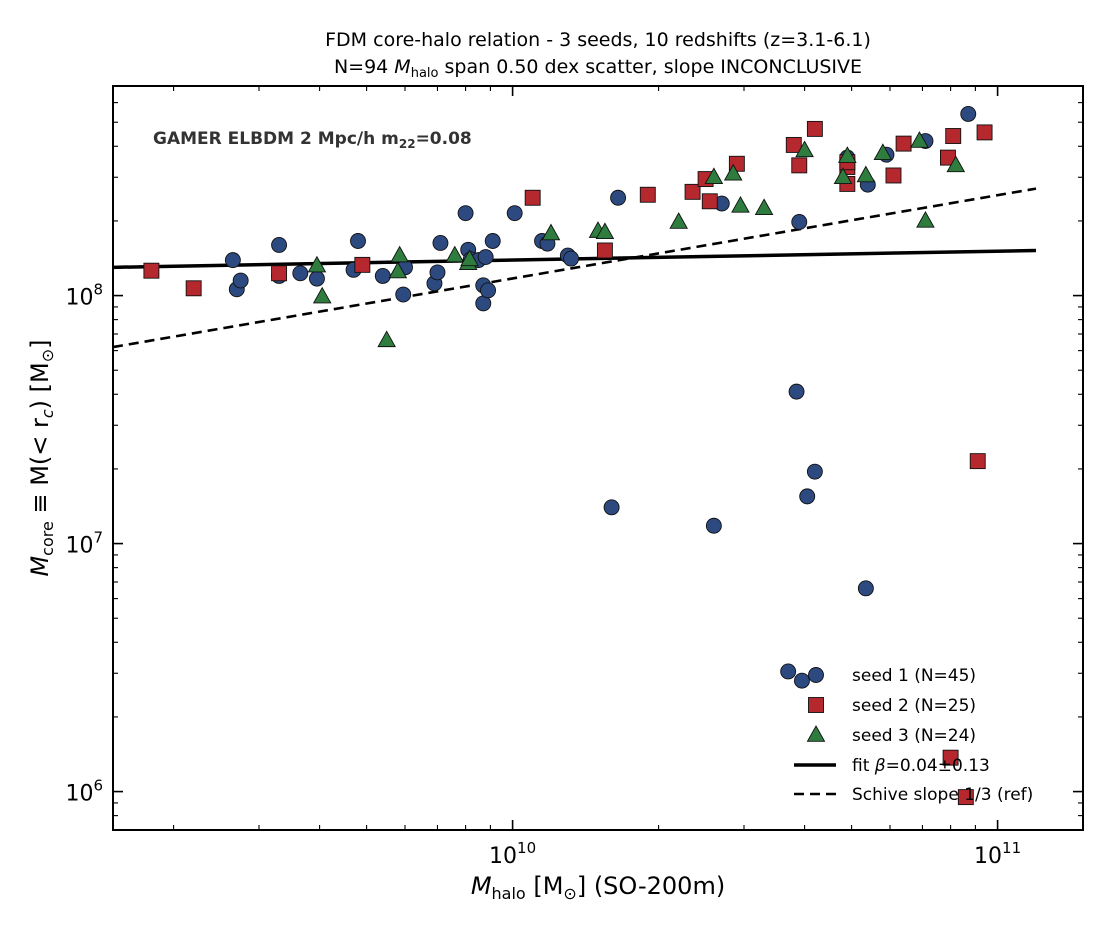 This screenshot has width=1110, height=930. I want to click on y-tick-label: 10⁸, so click(84, 296).